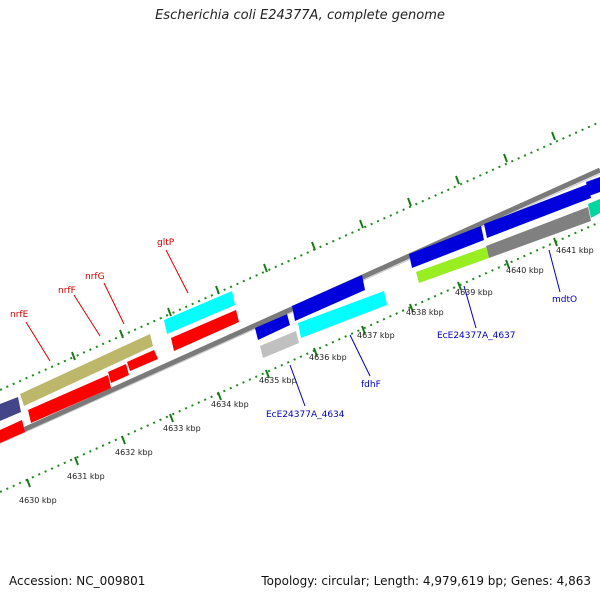 The height and width of the screenshot is (600, 600). What do you see at coordinates (305, 415) in the screenshot?
I see `gene-label-EcE24377A_4634: EcE24377A_4634` at bounding box center [305, 415].